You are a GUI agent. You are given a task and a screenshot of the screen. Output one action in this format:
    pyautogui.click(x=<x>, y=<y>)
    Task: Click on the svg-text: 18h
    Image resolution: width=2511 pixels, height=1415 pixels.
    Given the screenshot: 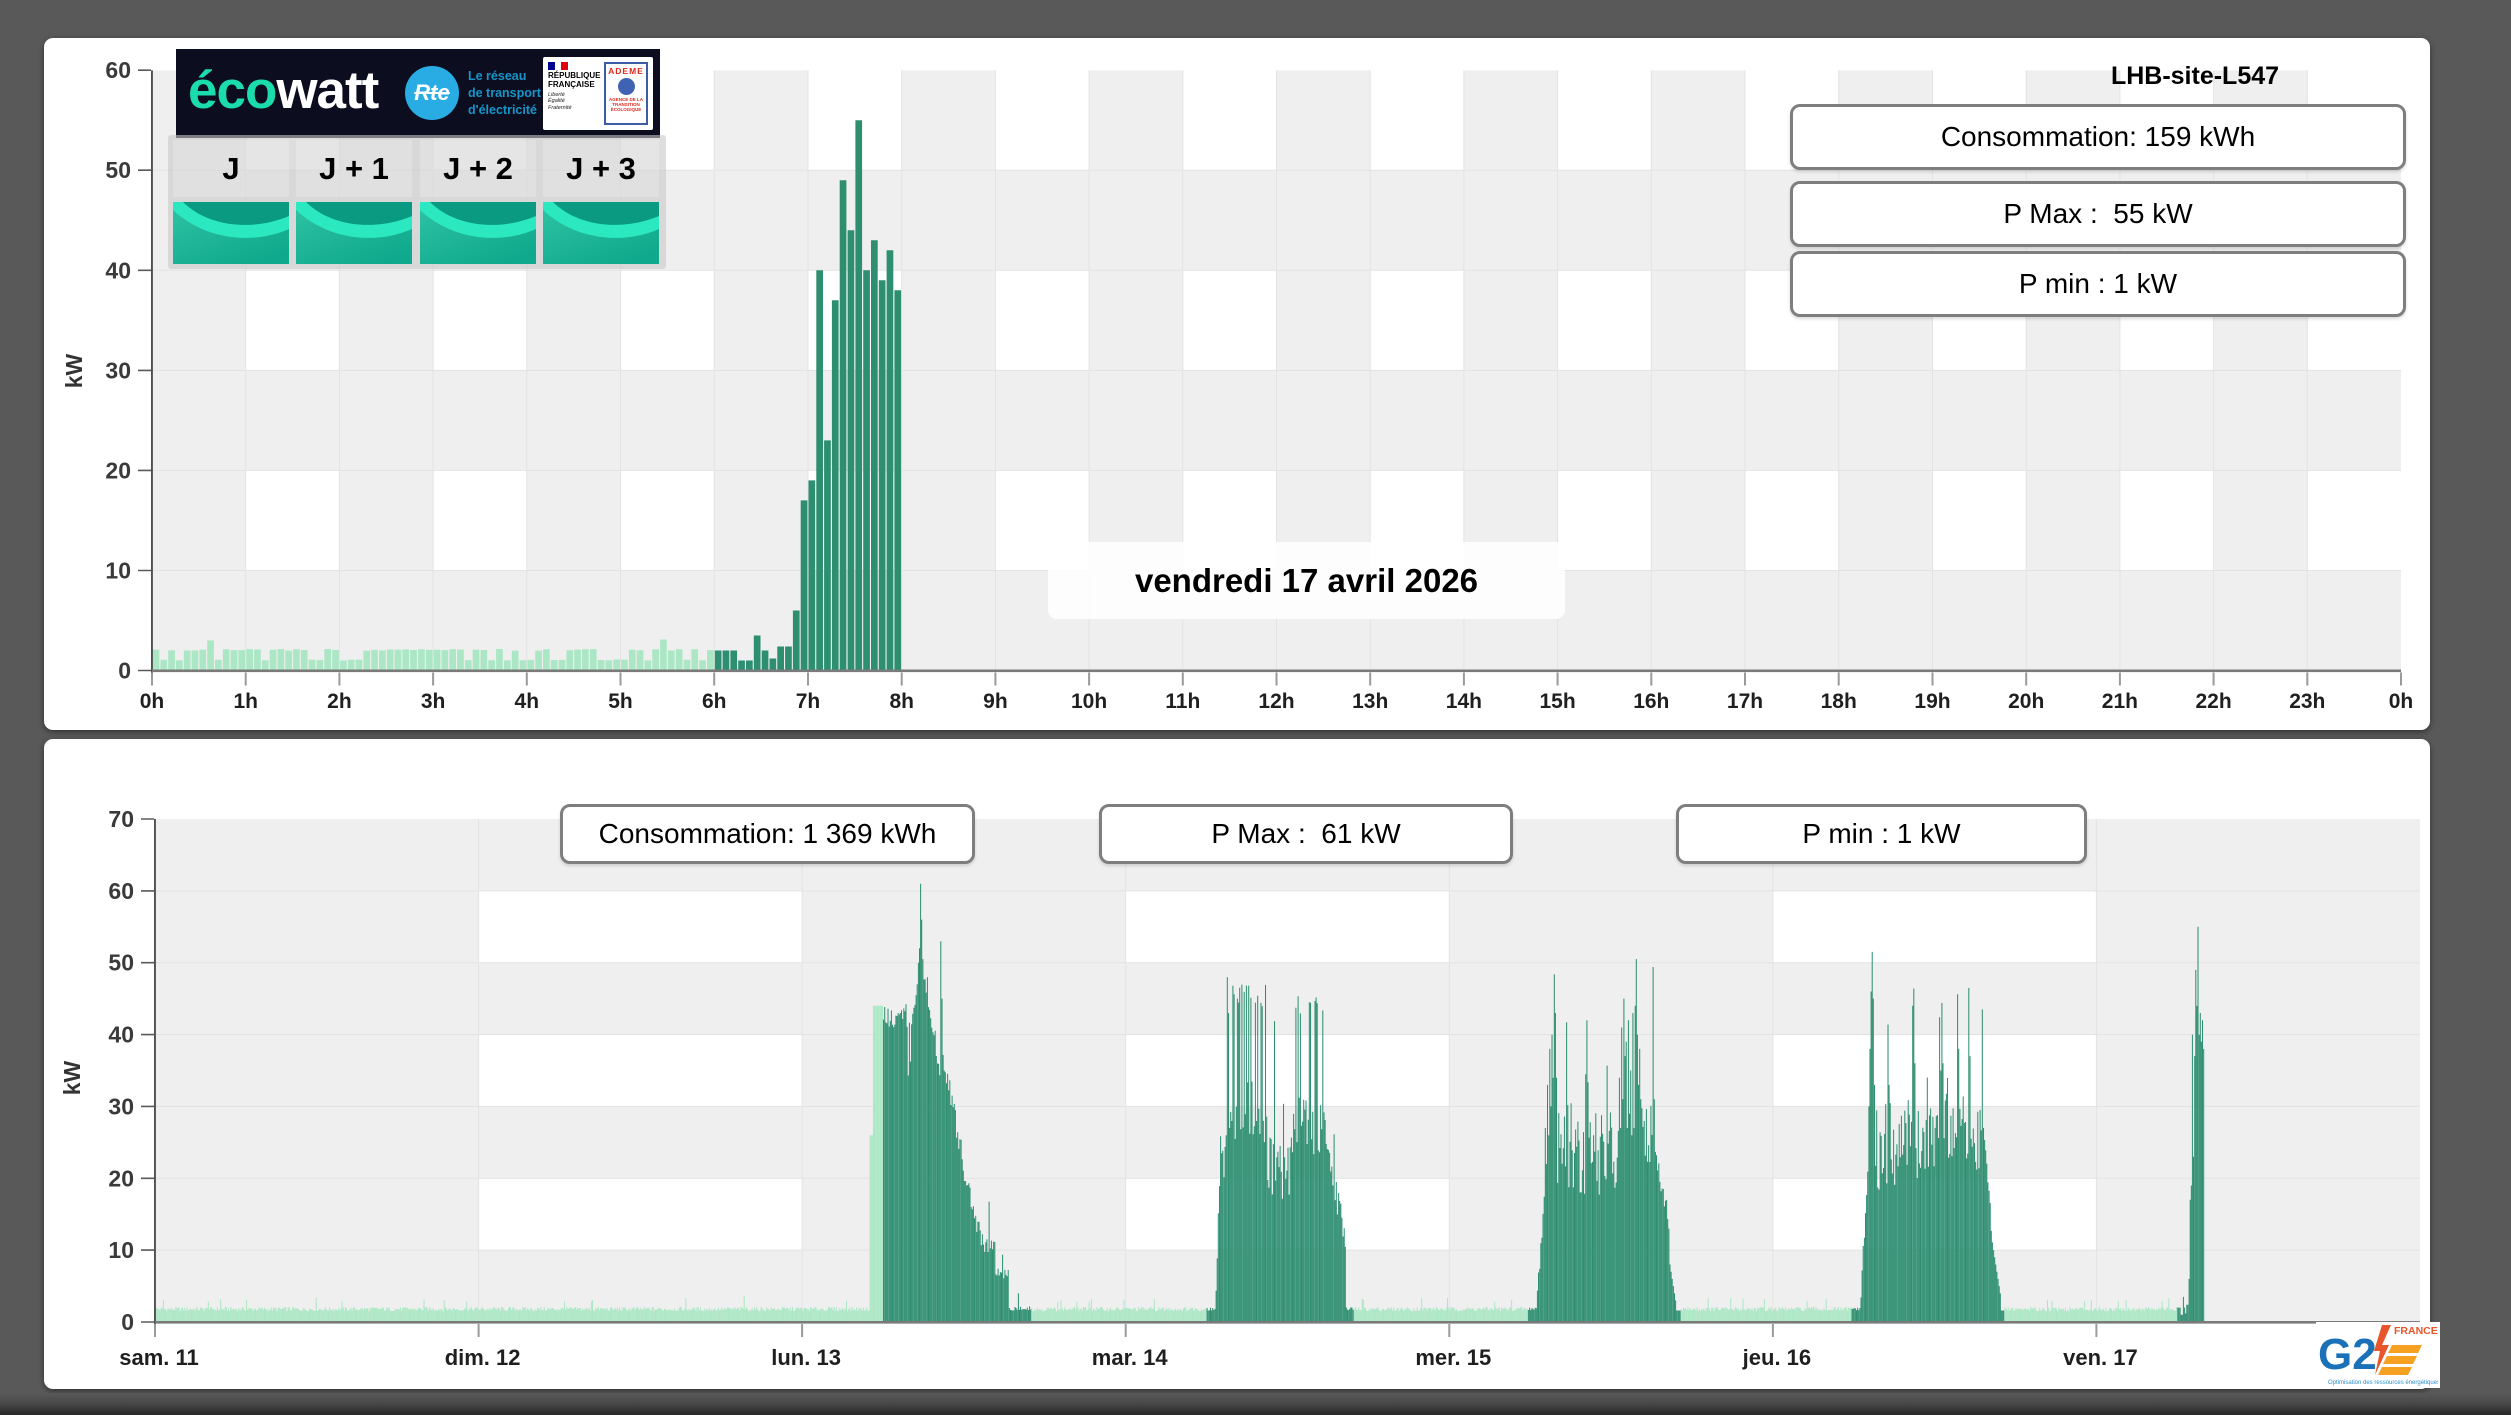 What is the action you would take?
    pyautogui.click(x=1839, y=701)
    